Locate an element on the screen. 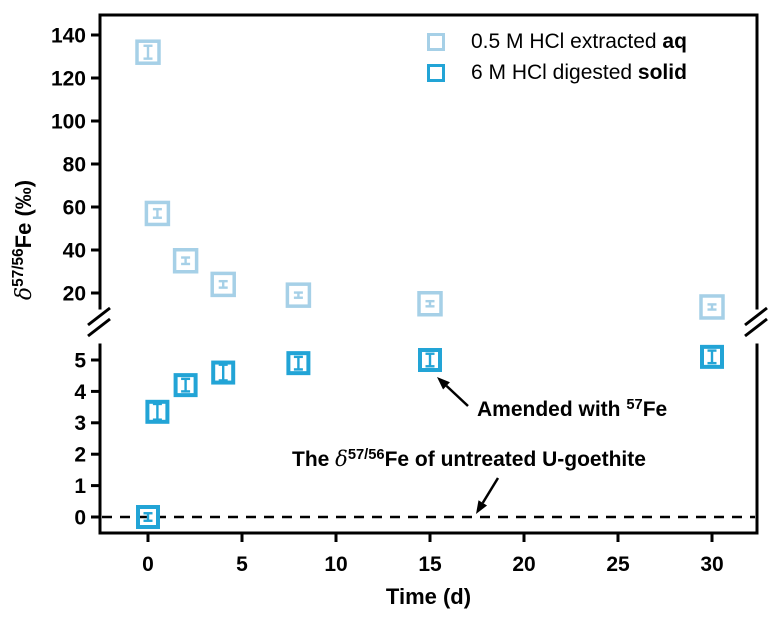 This screenshot has width=774, height=620. y-tick-label: 5 is located at coordinates (80, 360).